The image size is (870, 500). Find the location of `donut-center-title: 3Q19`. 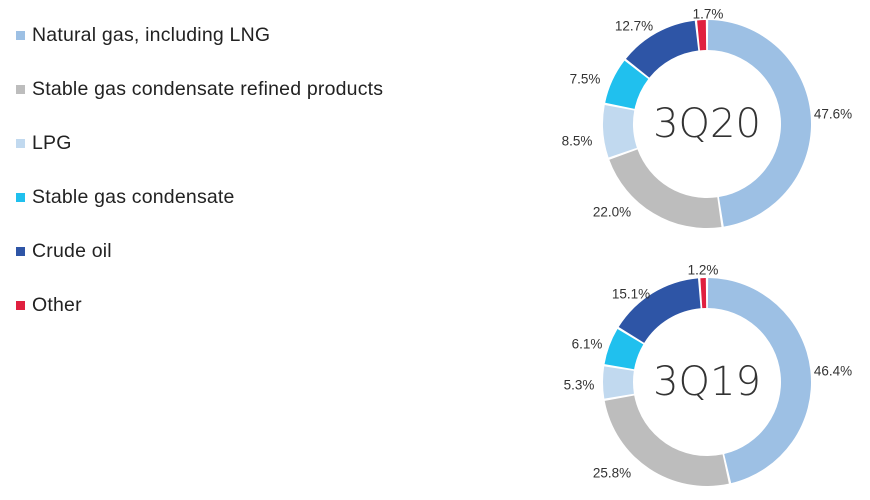

donut-center-title: 3Q19 is located at coordinates (707, 382).